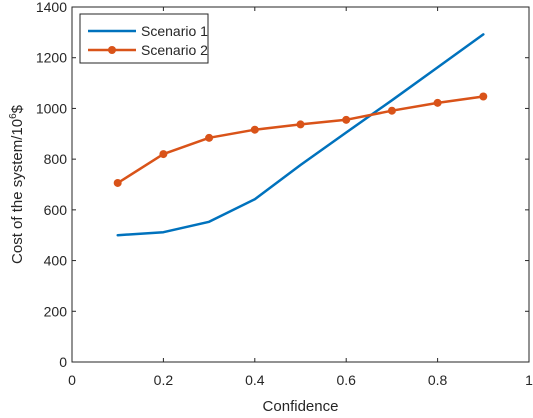 The width and height of the screenshot is (533, 418). I want to click on x-tick-label: 0.8, so click(438, 380).